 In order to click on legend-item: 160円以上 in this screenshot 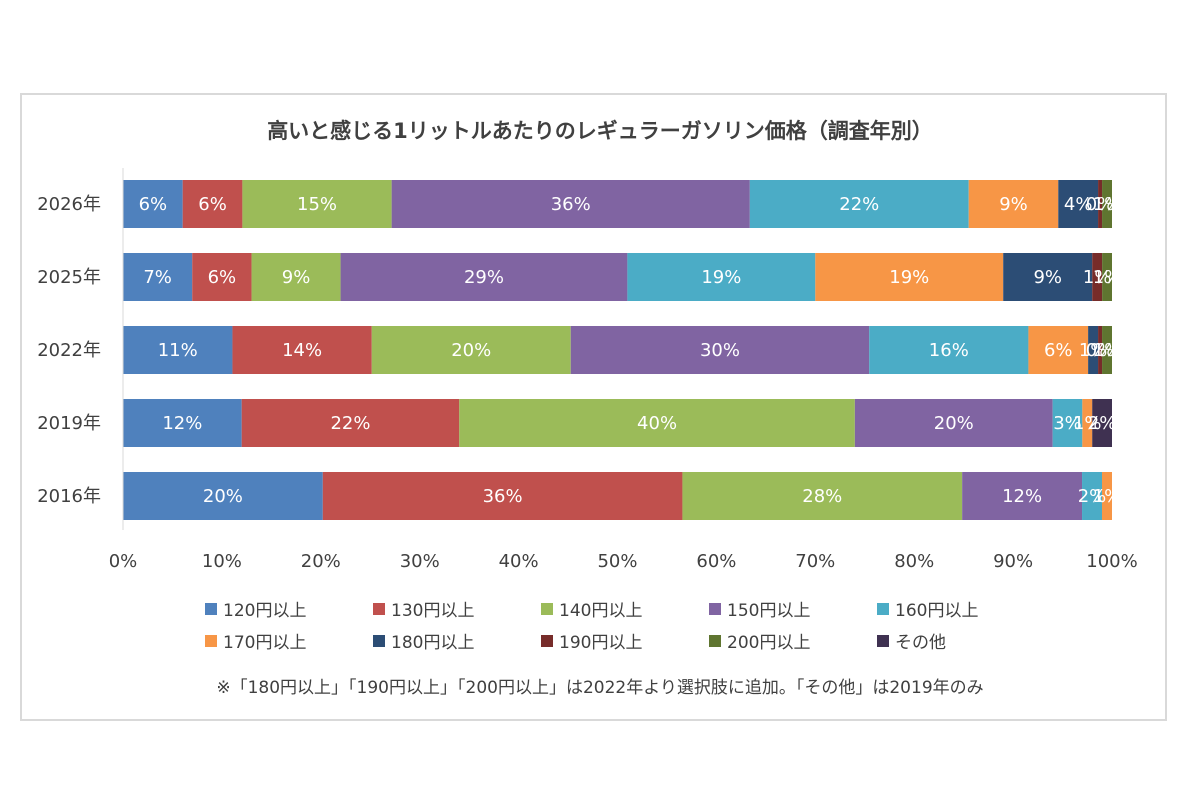, I will do `click(927, 608)`.